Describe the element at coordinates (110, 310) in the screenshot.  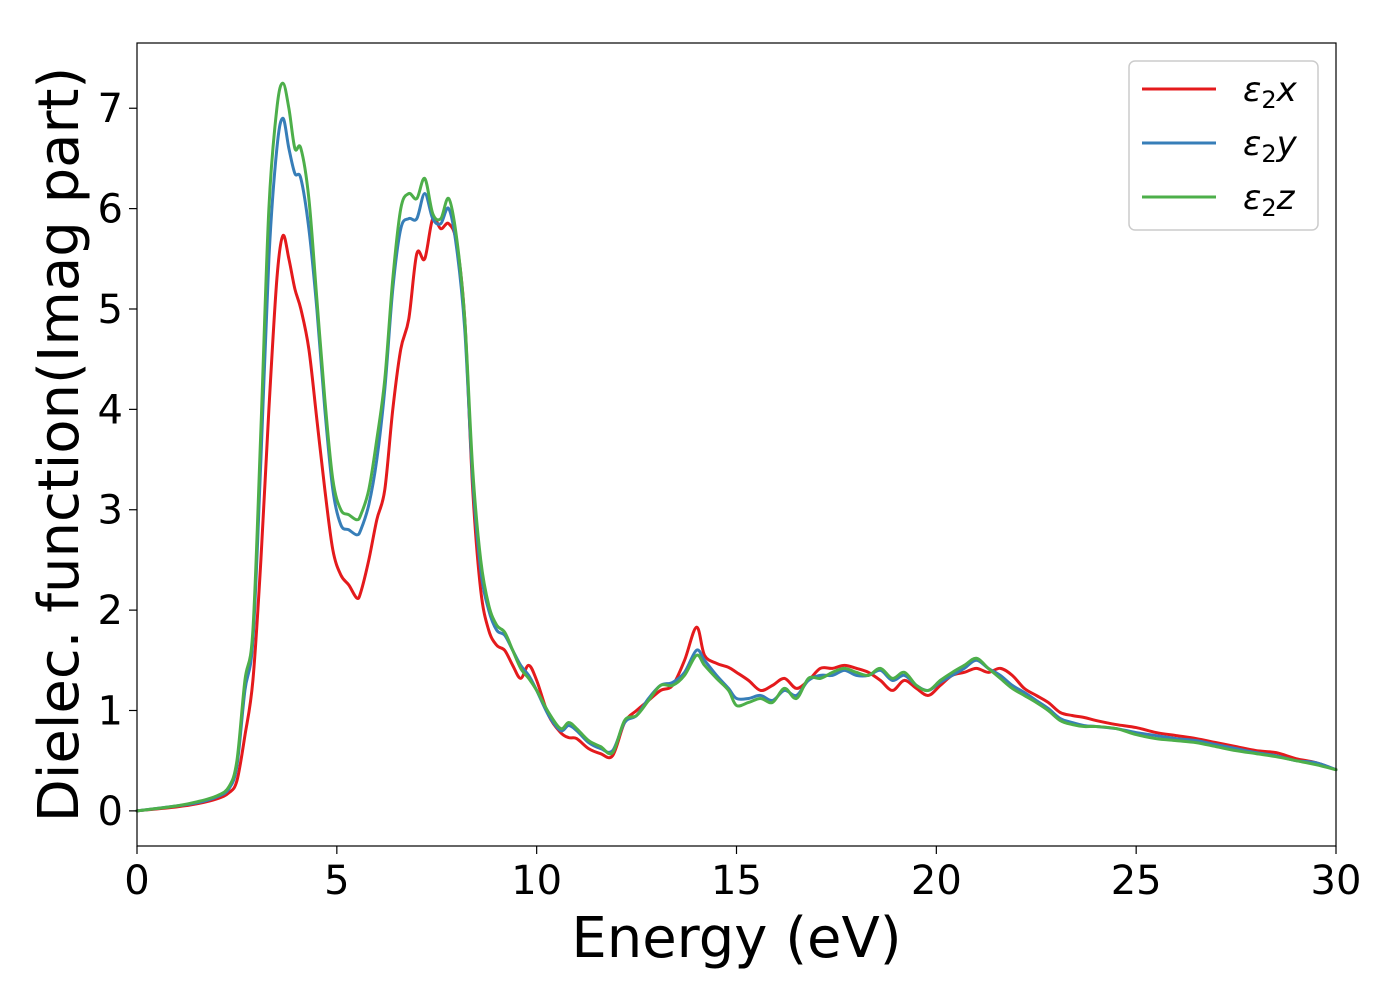
I see `y-tick-label-5: 5` at that location.